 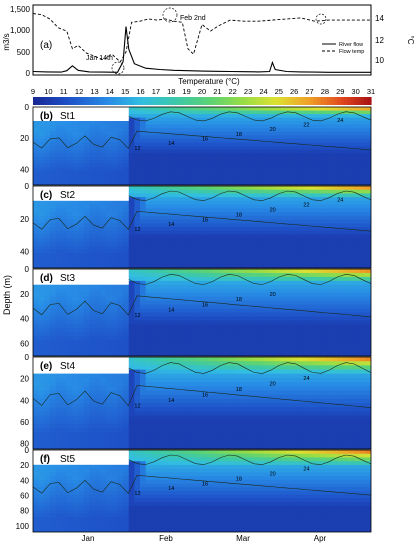 What do you see at coordinates (355, 91) in the screenshot?
I see `colorbar-tick-label: 30` at bounding box center [355, 91].